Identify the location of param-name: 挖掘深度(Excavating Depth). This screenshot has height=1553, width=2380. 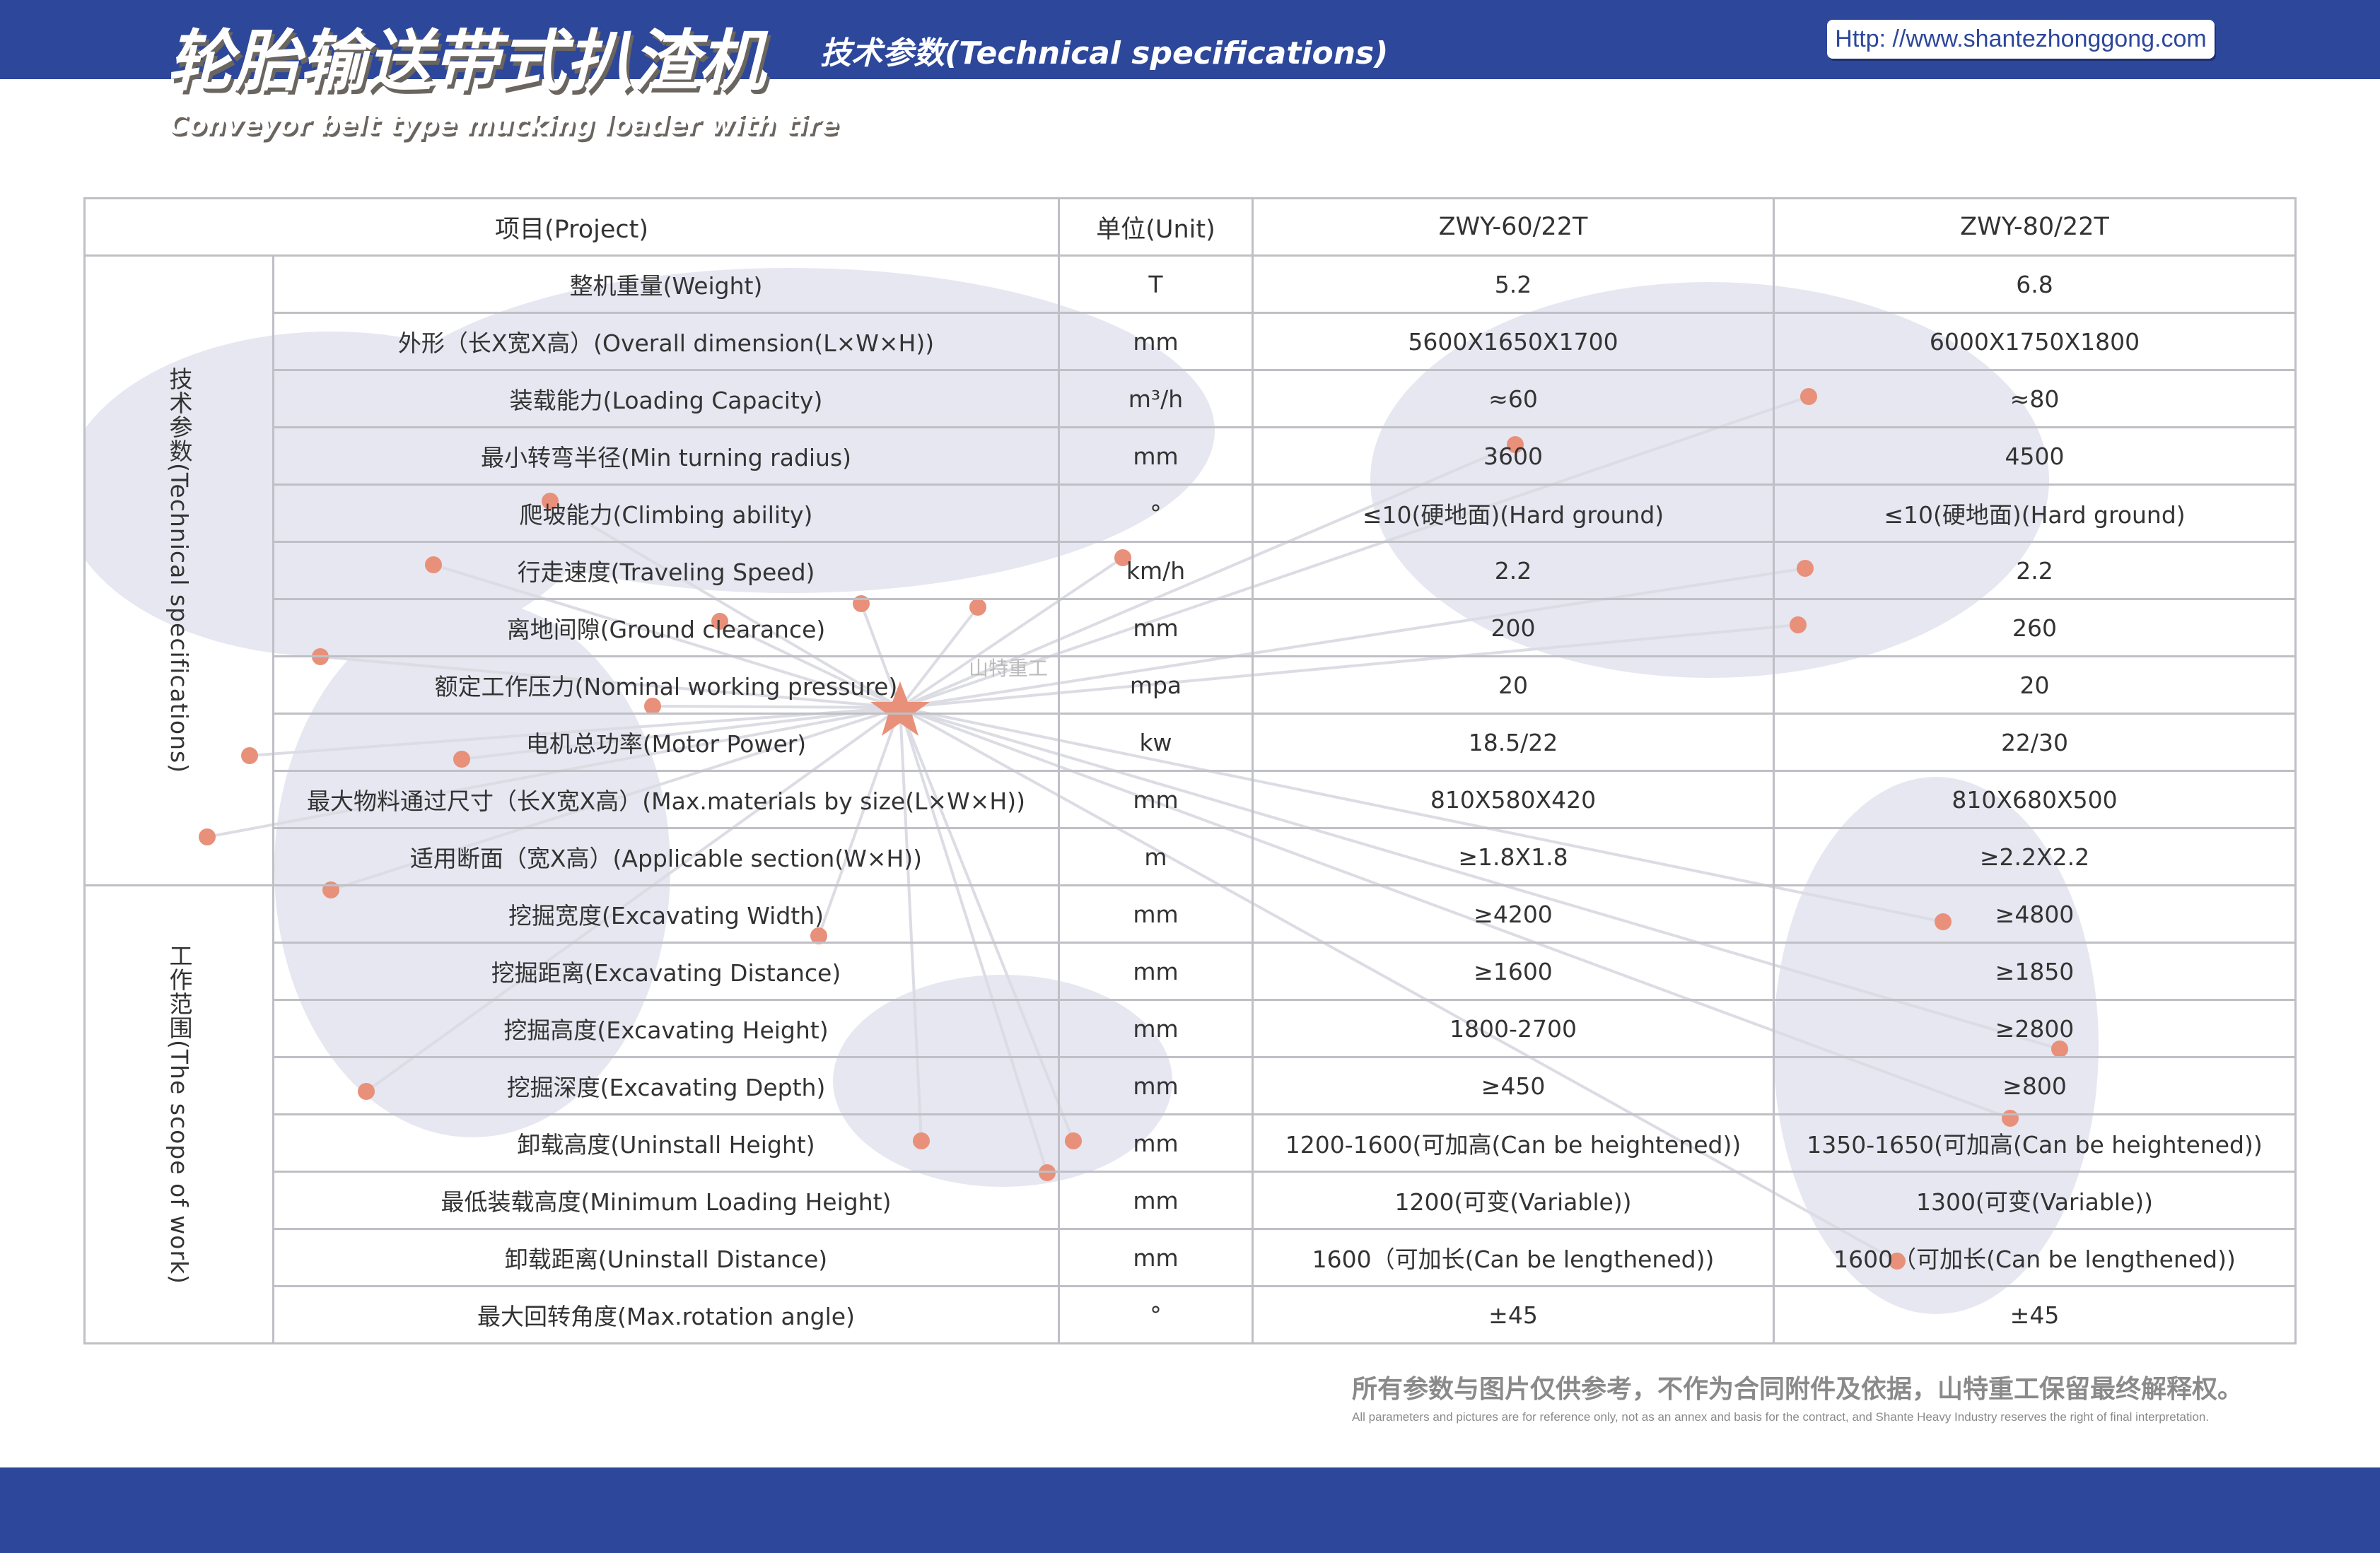
(666, 1085).